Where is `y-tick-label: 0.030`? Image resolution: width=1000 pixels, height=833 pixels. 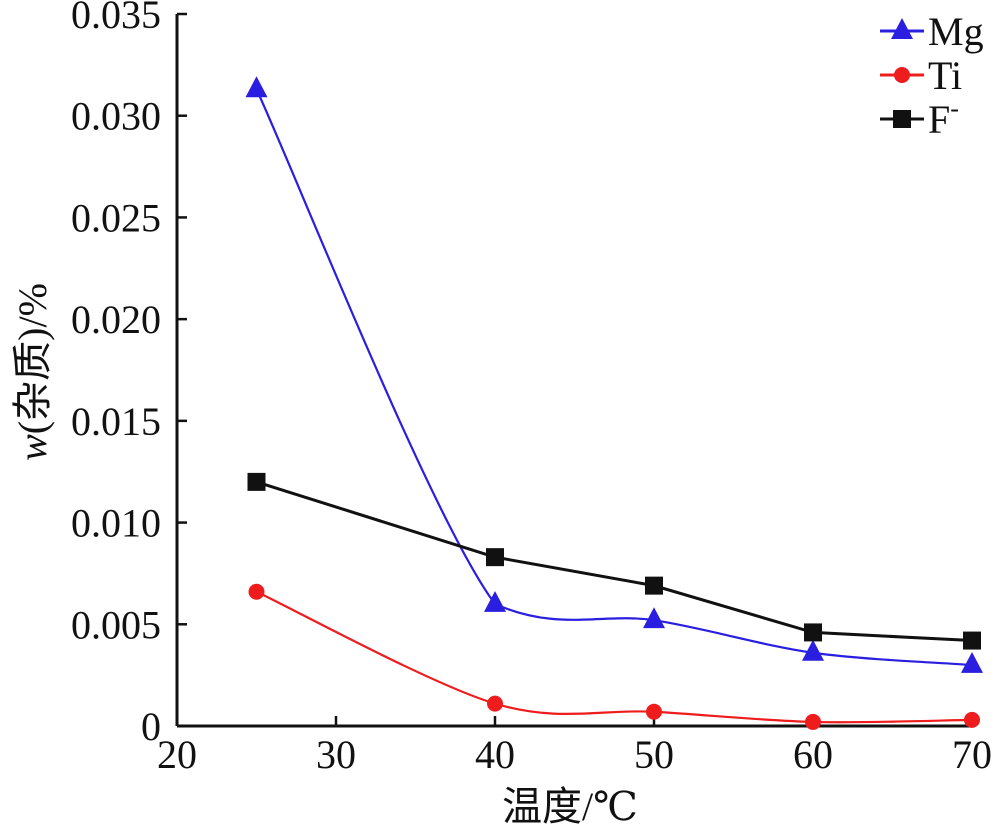 y-tick-label: 0.030 is located at coordinates (116, 116).